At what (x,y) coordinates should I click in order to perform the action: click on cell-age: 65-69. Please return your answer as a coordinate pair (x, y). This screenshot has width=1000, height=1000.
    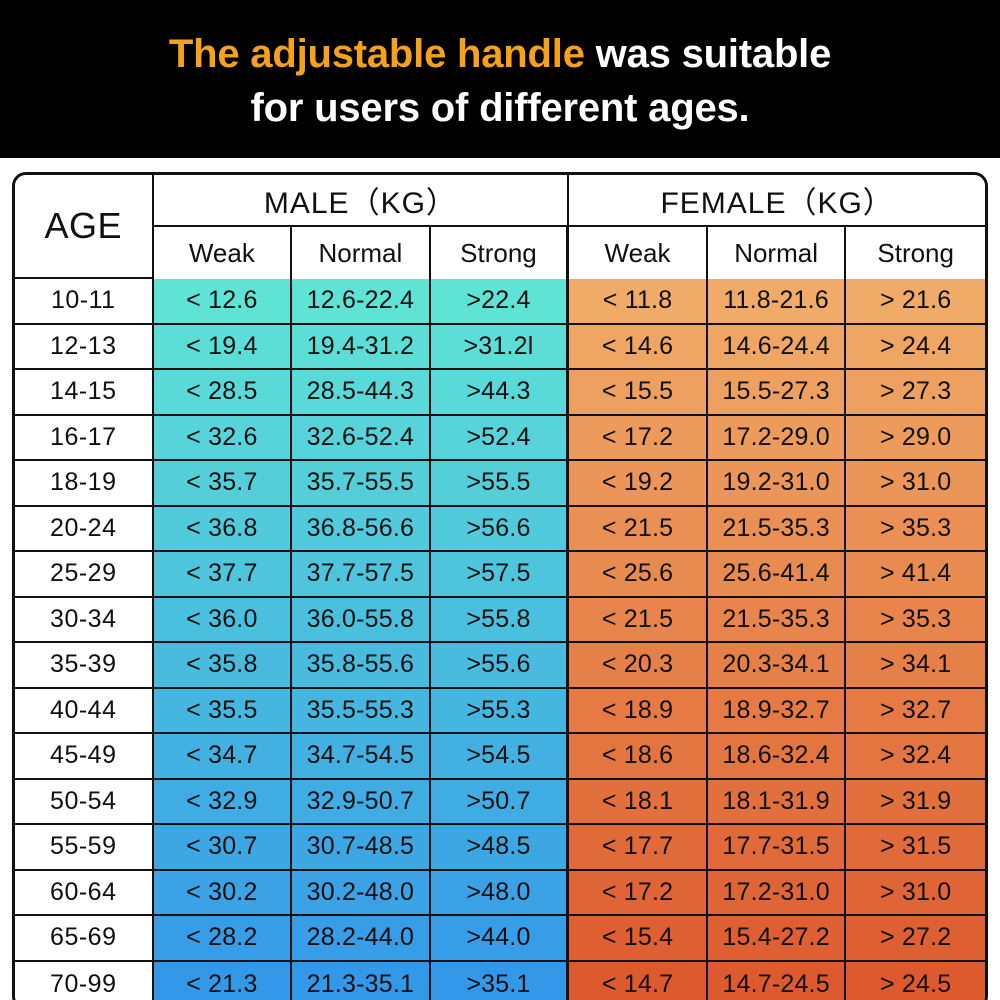
    Looking at the image, I should click on (84, 939).